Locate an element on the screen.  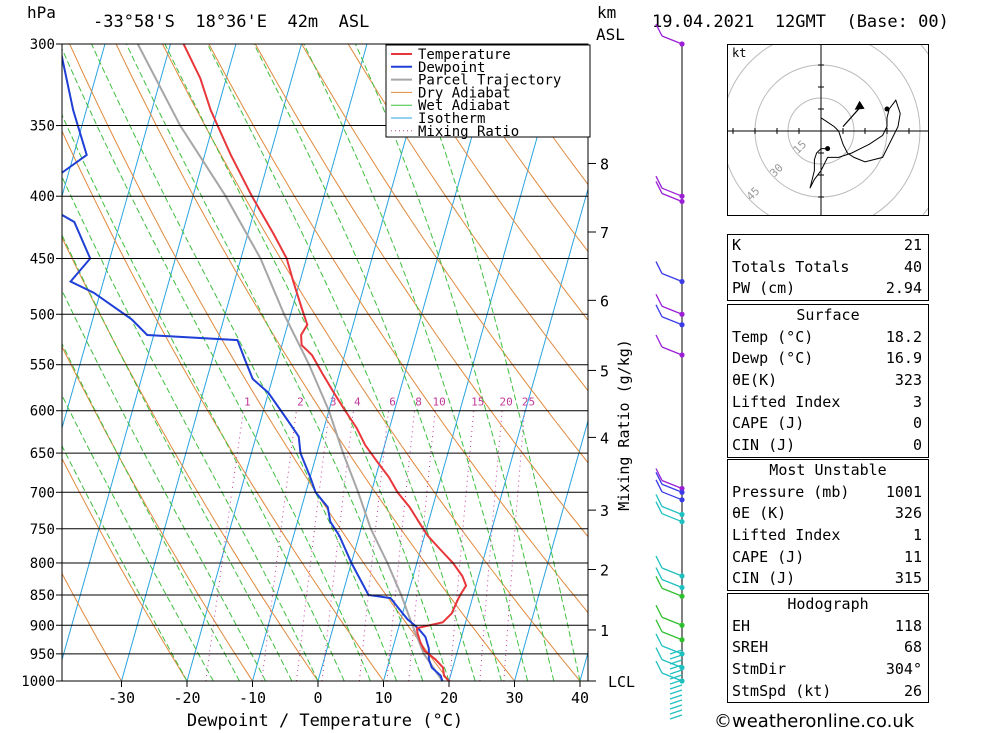
surface-row: Lifted Index 3 is located at coordinates (827, 401).